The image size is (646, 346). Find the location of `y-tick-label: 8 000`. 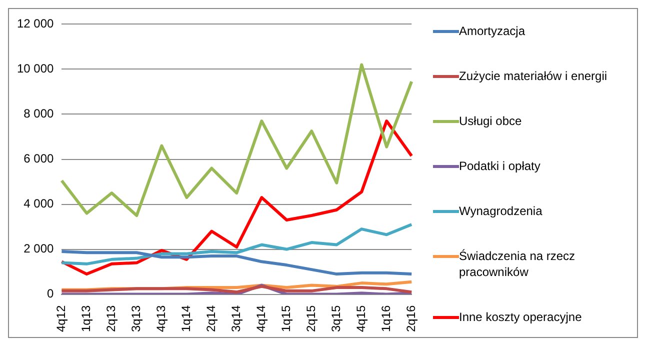

y-tick-label: 8 000 is located at coordinates (39, 113).